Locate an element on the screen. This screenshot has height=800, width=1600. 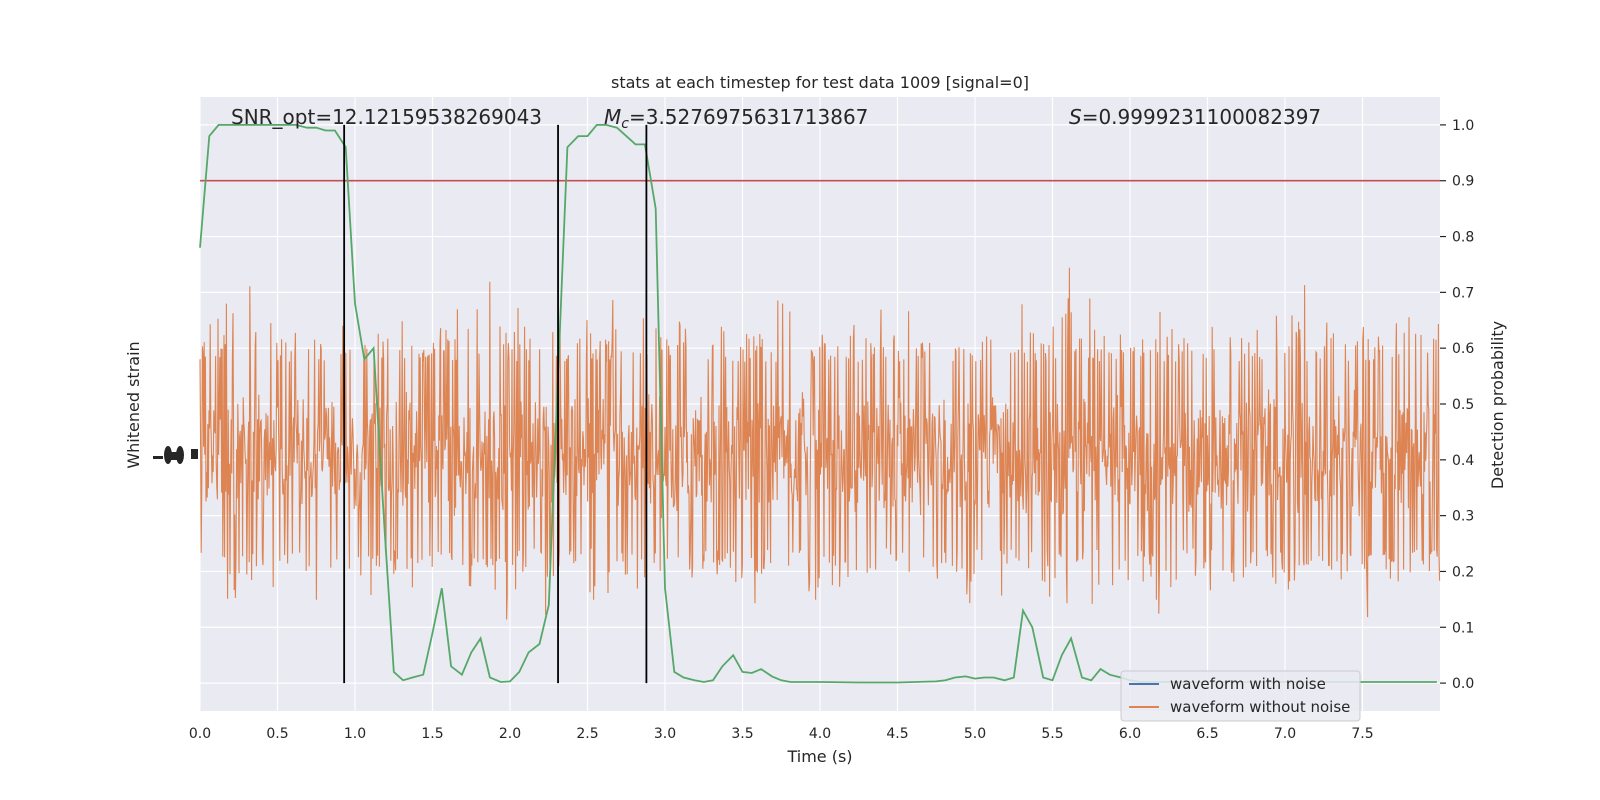
chirp-mass-annotation: Mc=3.5276975631713867 is located at coordinates (736, 118).